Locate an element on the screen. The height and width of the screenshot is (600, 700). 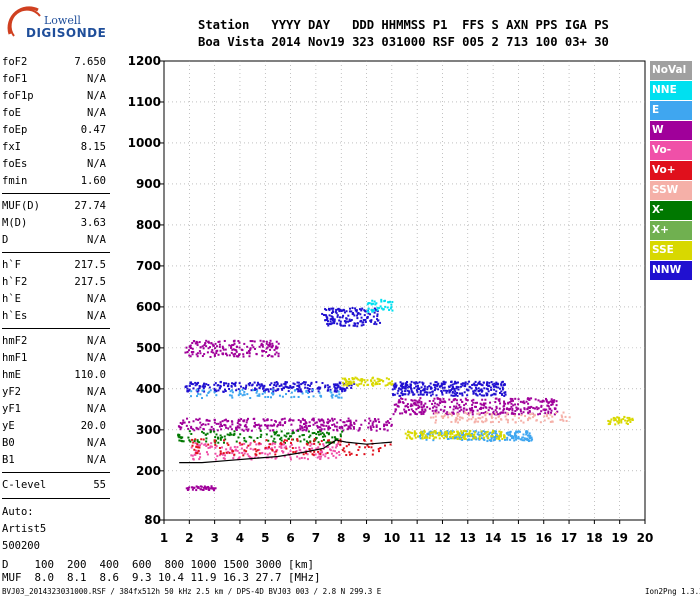
param-row: foF1 N/A is located at coordinates (56, 79).